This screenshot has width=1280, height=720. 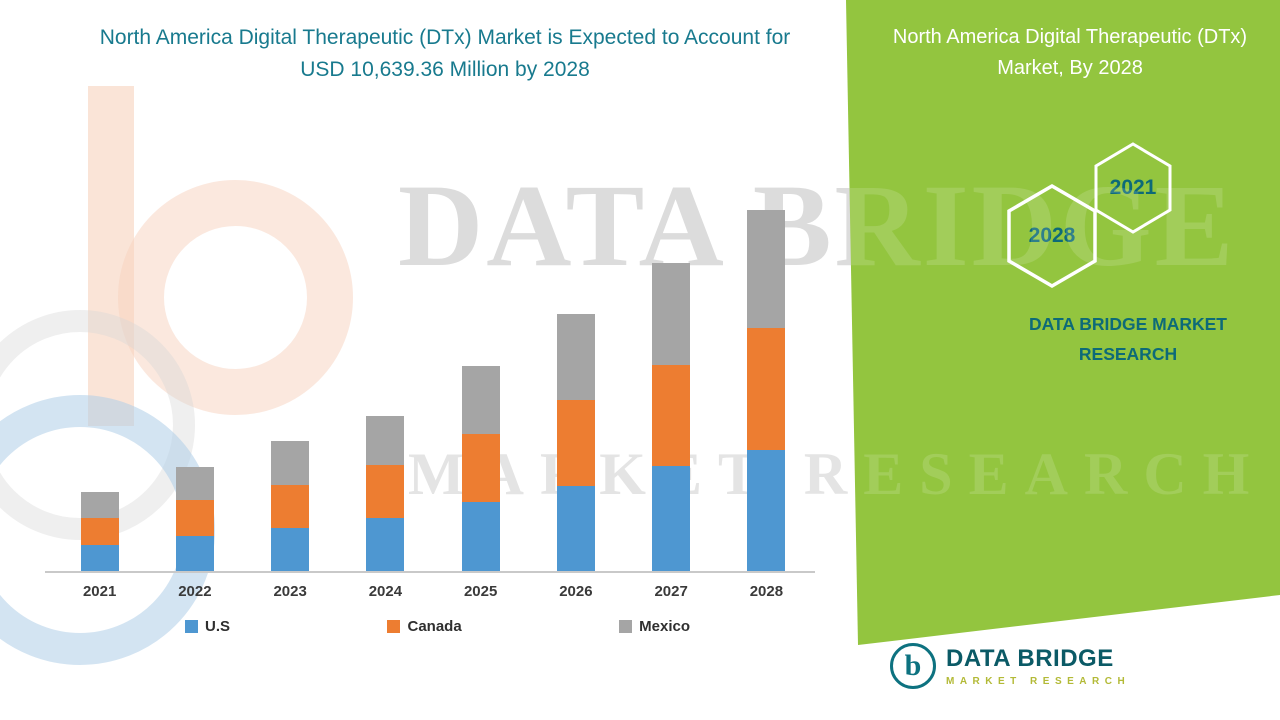 I want to click on hexagon-year-2028: 2028, so click(x=1052, y=235).